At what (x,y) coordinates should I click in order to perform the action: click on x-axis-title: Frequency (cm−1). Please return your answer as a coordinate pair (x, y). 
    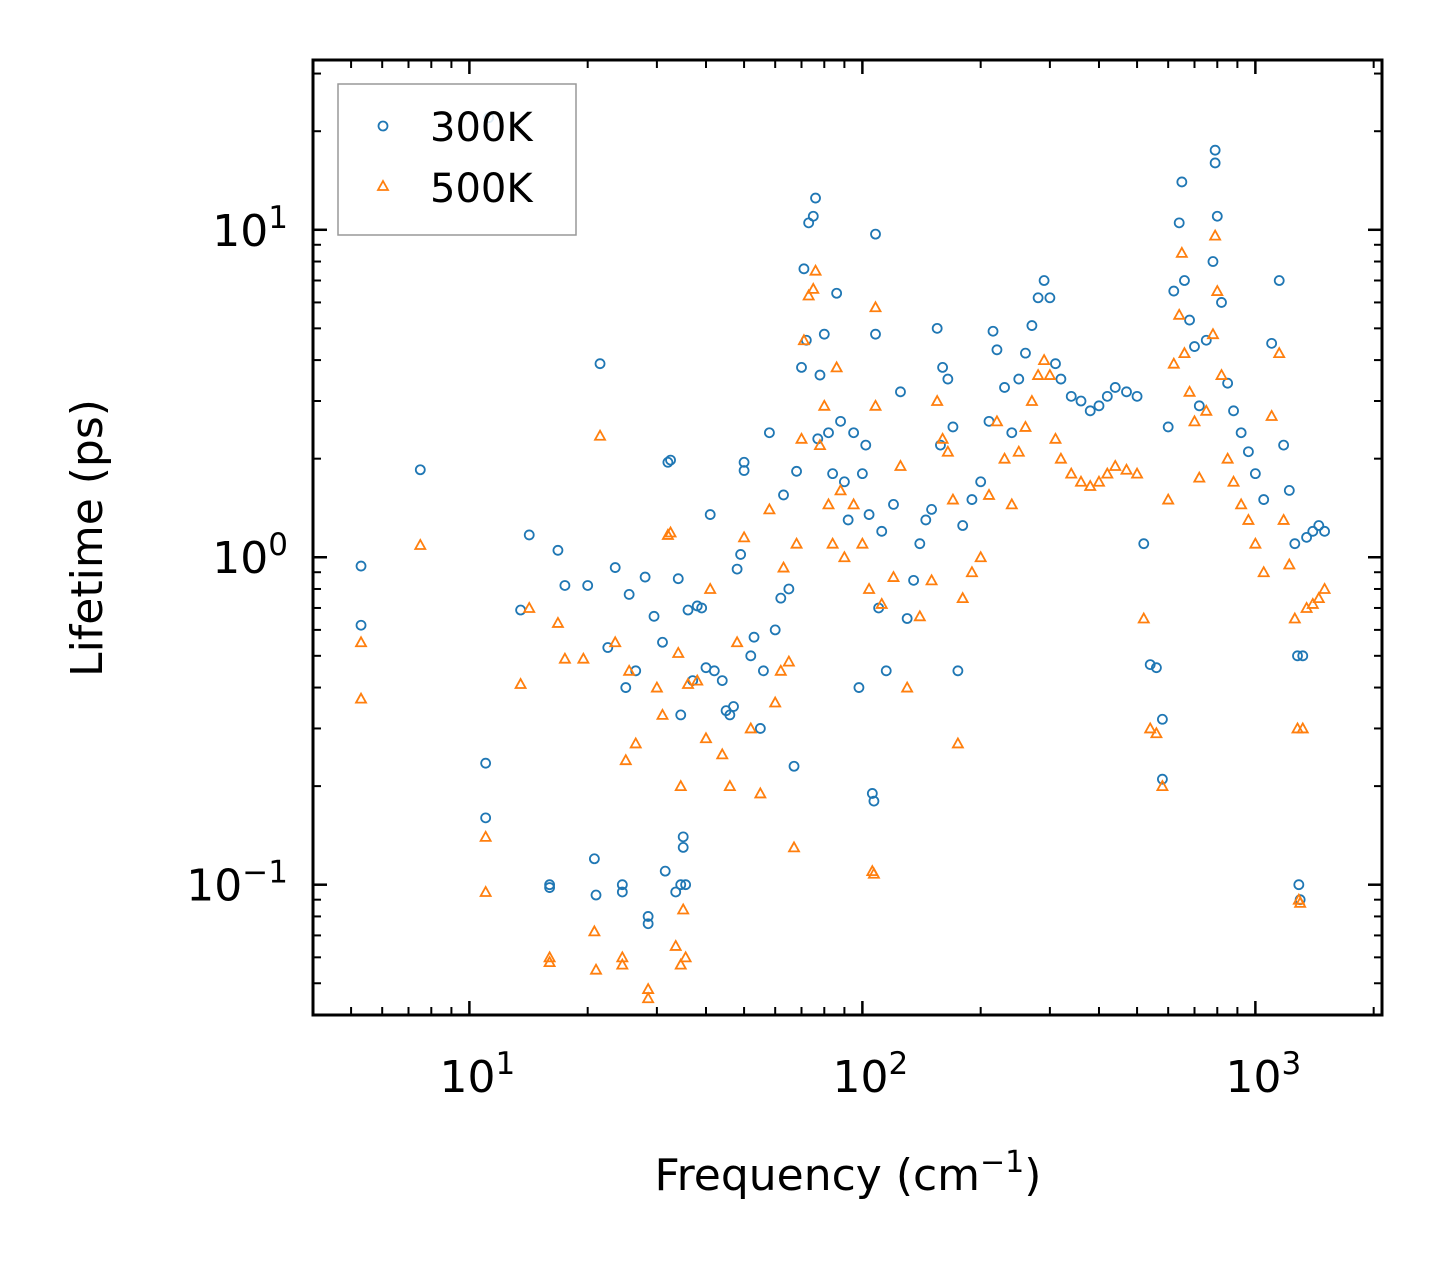
    Looking at the image, I should click on (848, 1173).